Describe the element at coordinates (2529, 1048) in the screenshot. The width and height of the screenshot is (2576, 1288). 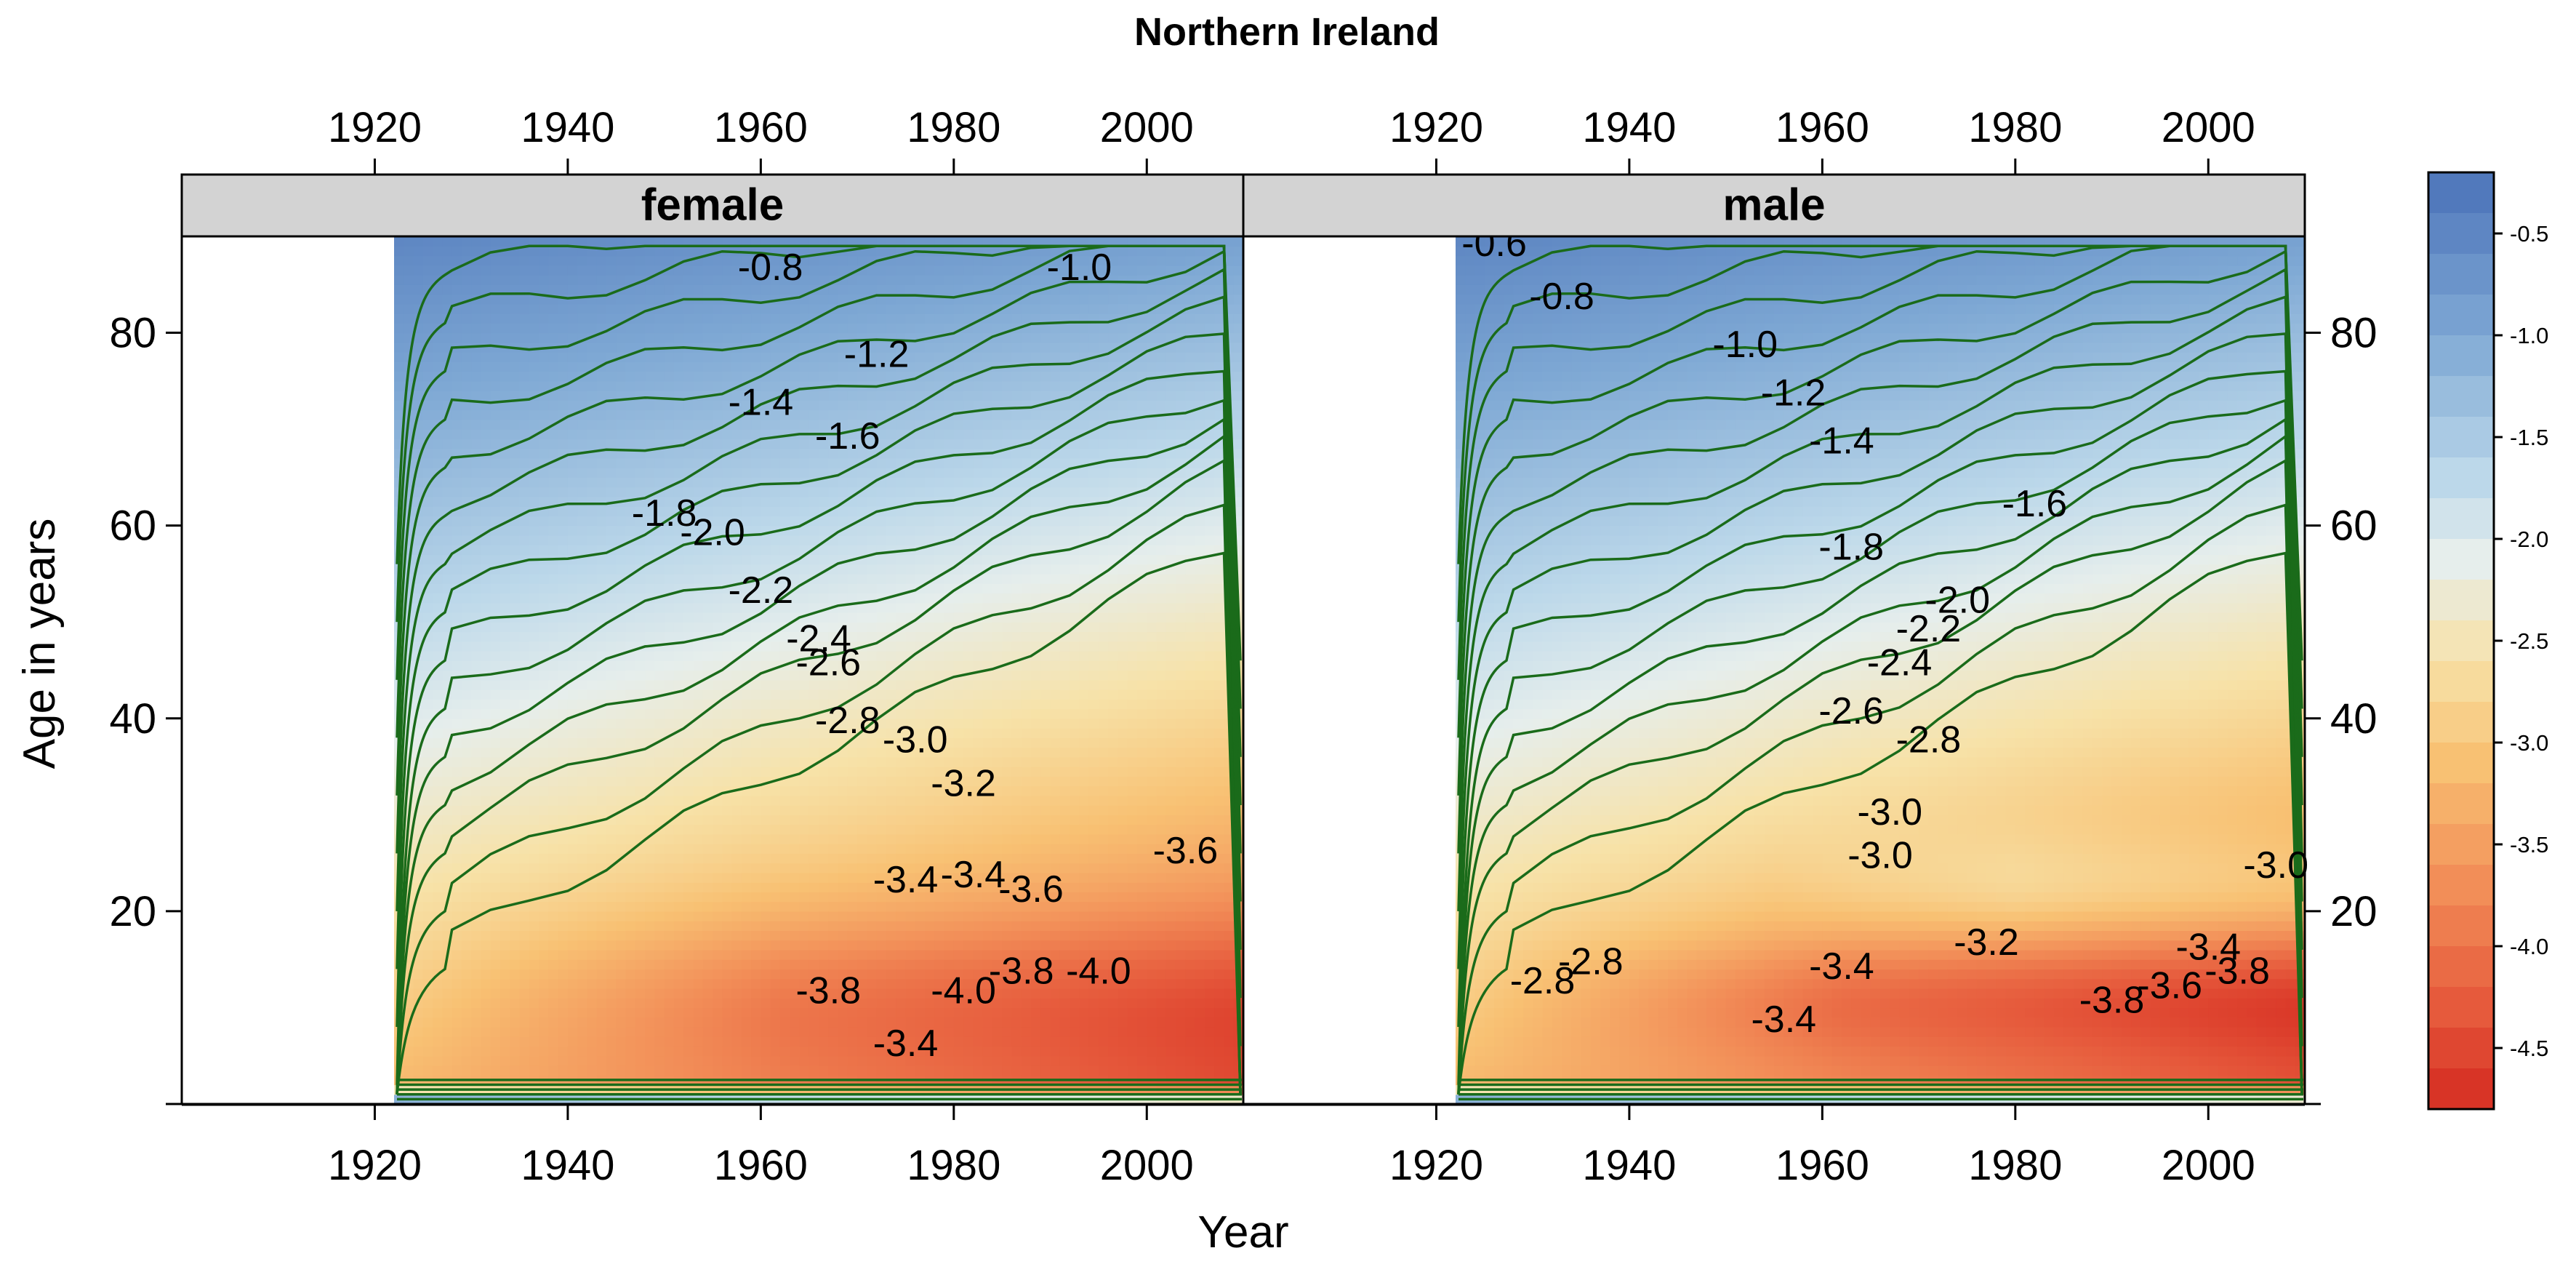
I see `colorbar-tick-label: -4.5` at that location.